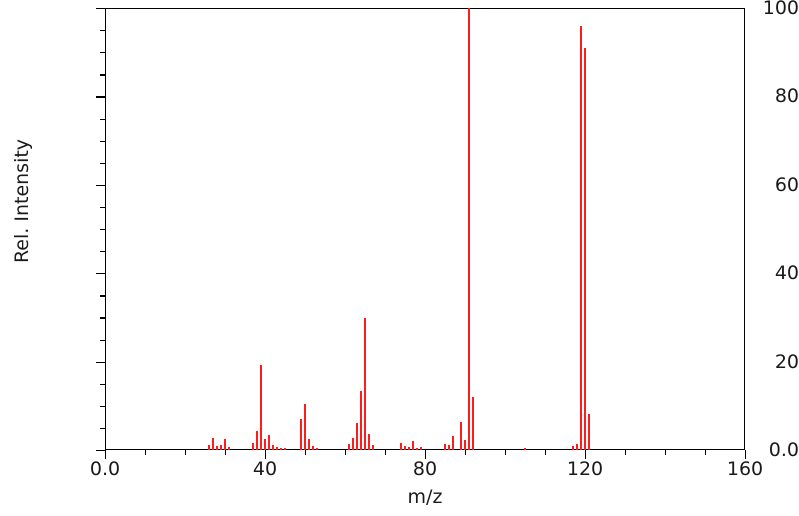  Describe the element at coordinates (786, 273) in the screenshot. I see `y-tick-label: 40` at that location.